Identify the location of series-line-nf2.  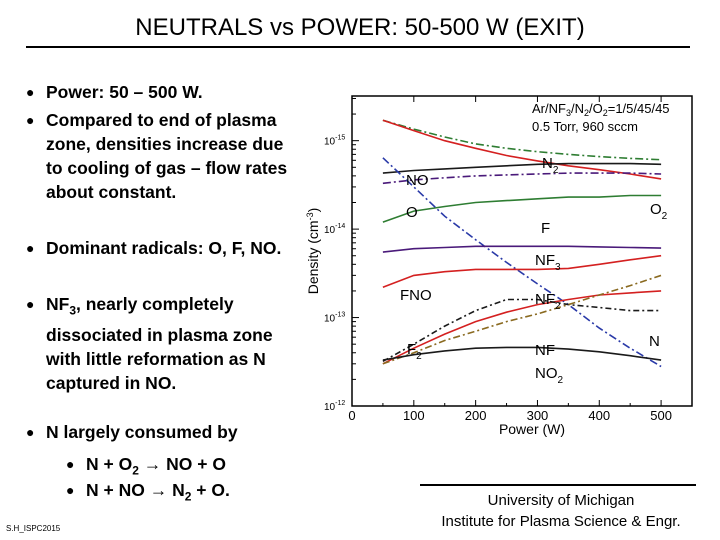
(522, 271).